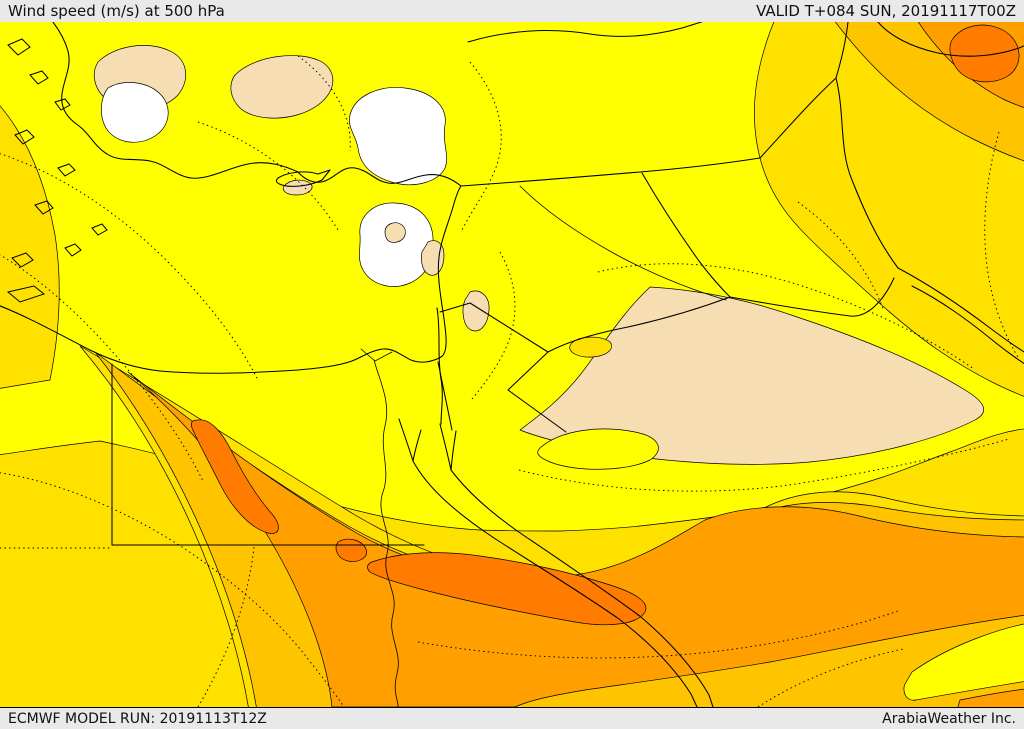  I want to click on kuwait-gulf-coastline, so click(812, 297).